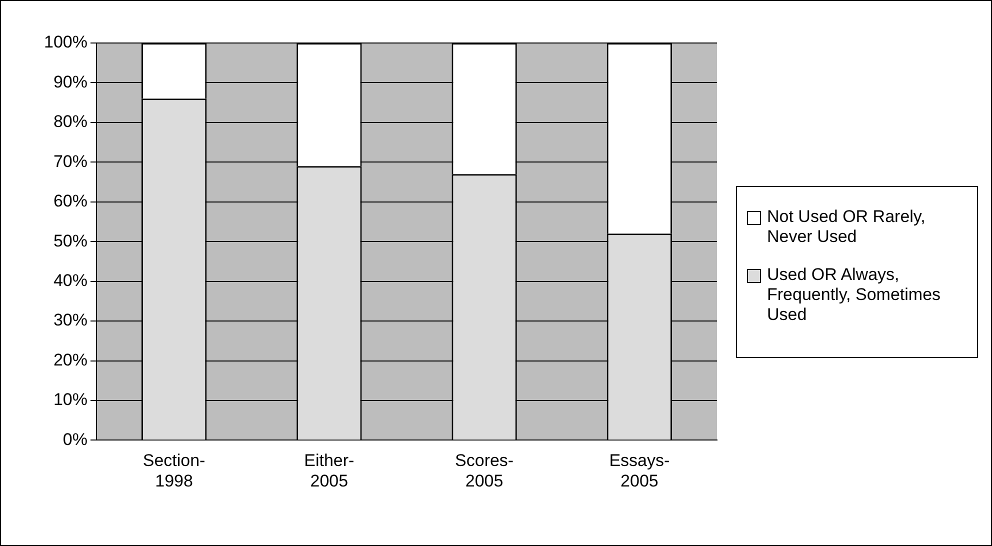 This screenshot has width=992, height=546. What do you see at coordinates (329, 470) in the screenshot?
I see `x-tick-label: Either-2005` at bounding box center [329, 470].